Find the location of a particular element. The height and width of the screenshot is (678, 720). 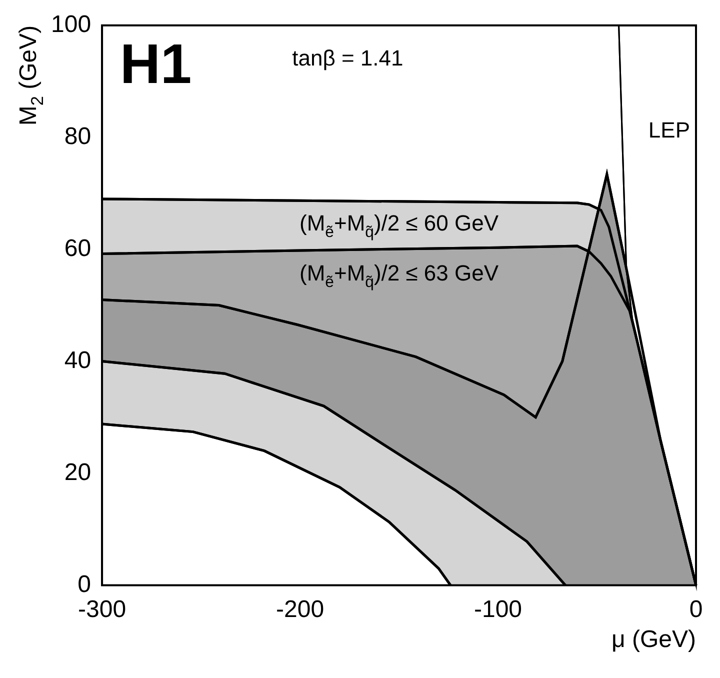

y-tick-label: 60 is located at coordinates (78, 248).